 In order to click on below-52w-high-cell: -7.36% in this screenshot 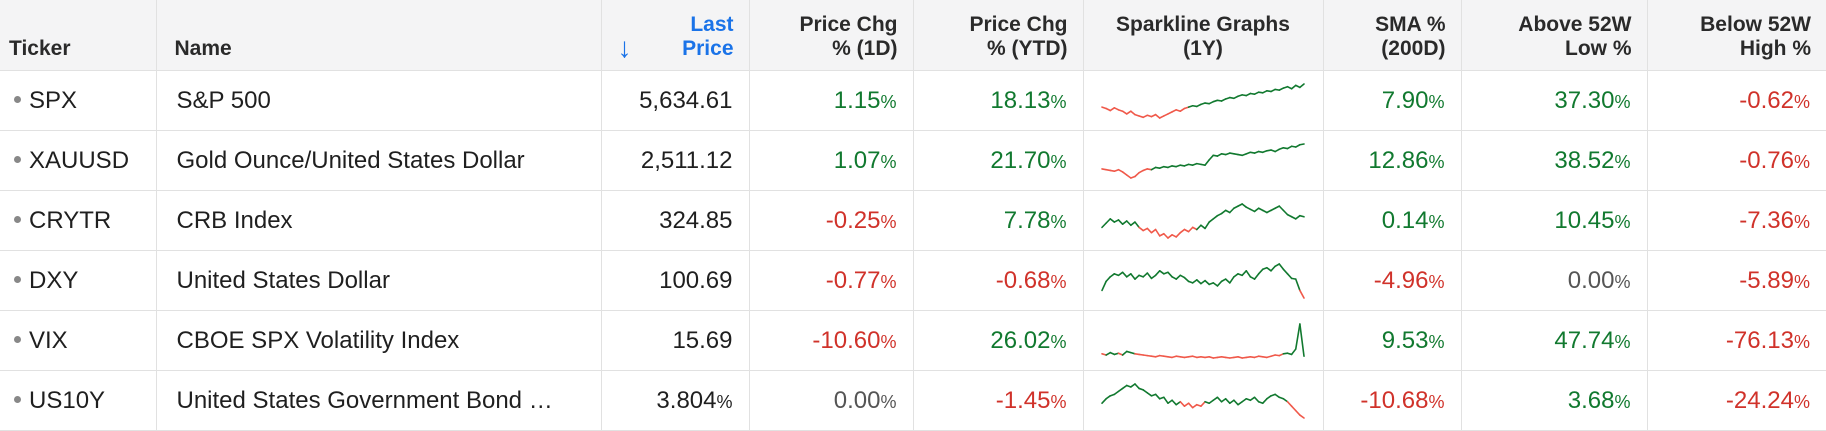, I will do `click(1736, 220)`.